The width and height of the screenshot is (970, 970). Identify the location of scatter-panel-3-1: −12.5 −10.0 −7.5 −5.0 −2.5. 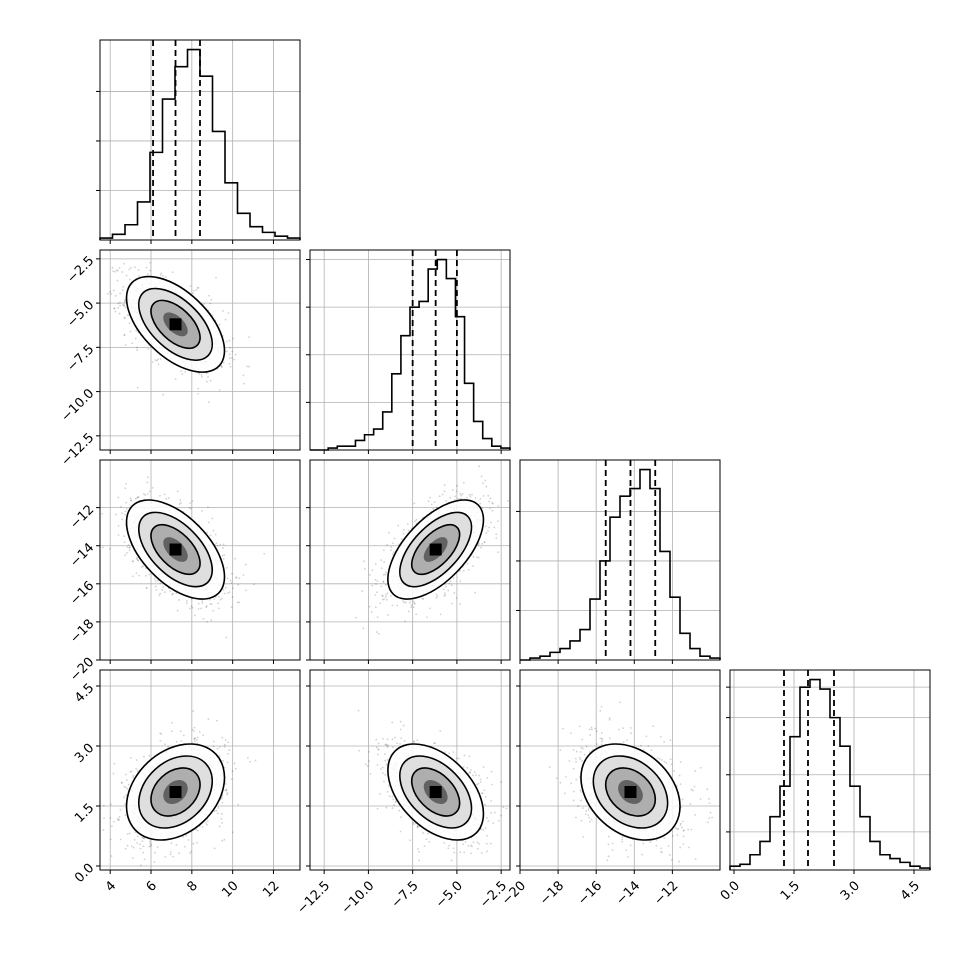
(402, 793).